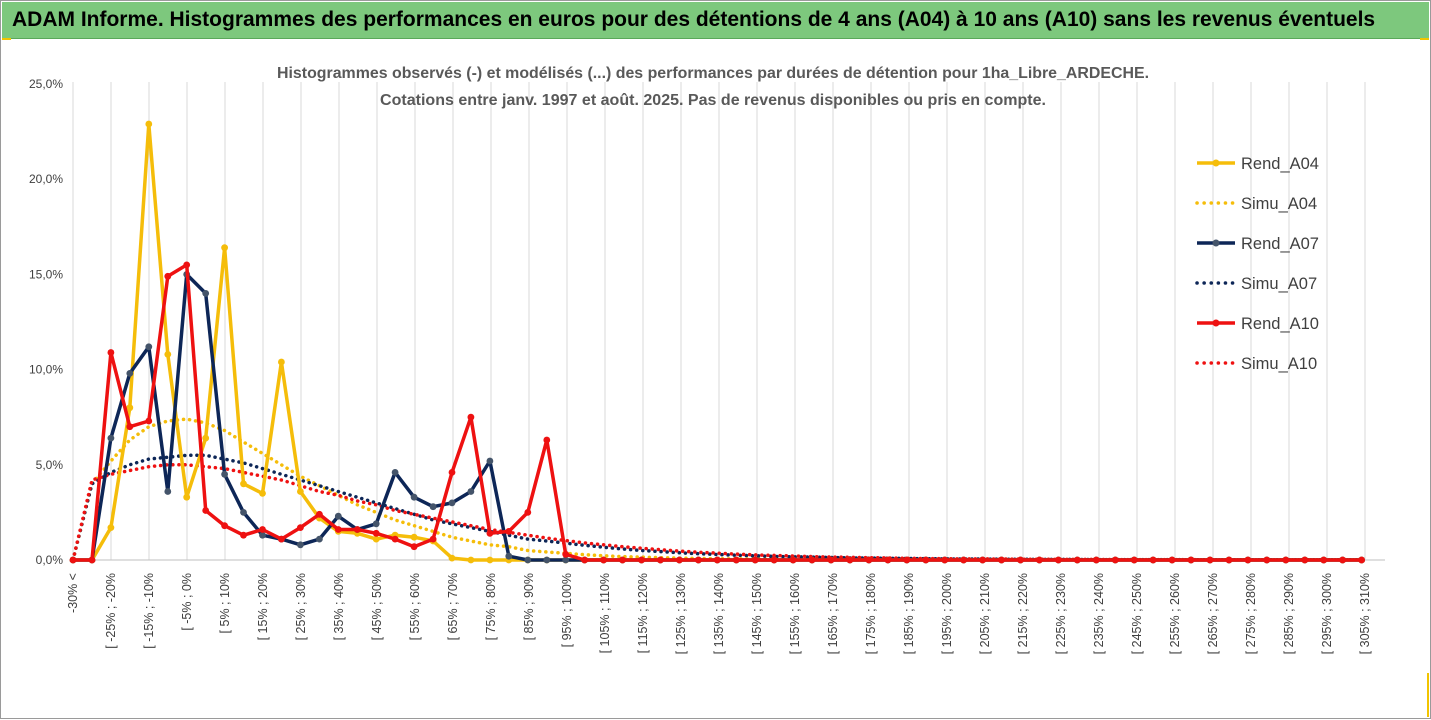 This screenshot has width=1431, height=720. What do you see at coordinates (1061, 613) in the screenshot?
I see `x-tick-label: [ 225% ; 230%` at bounding box center [1061, 613].